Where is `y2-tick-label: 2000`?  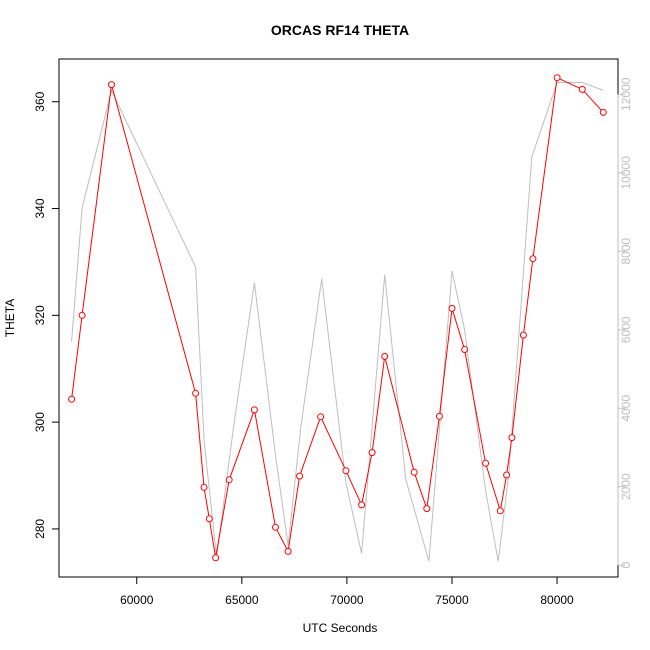
y2-tick-label: 2000 is located at coordinates (626, 486).